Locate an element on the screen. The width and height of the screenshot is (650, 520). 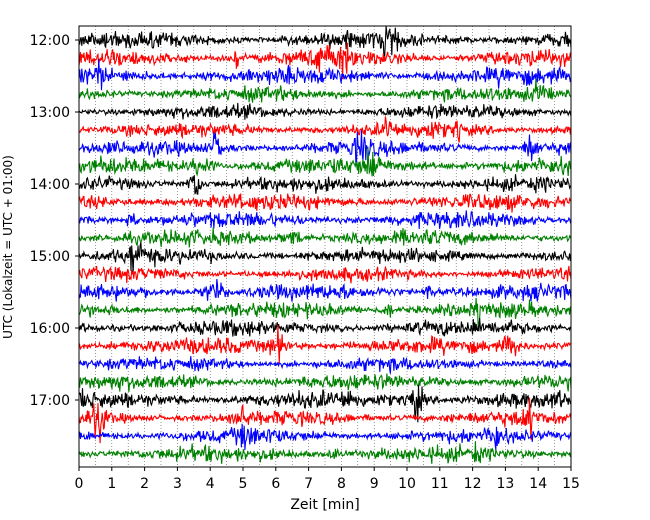
x-tick-label: 1 is located at coordinates (111, 484).